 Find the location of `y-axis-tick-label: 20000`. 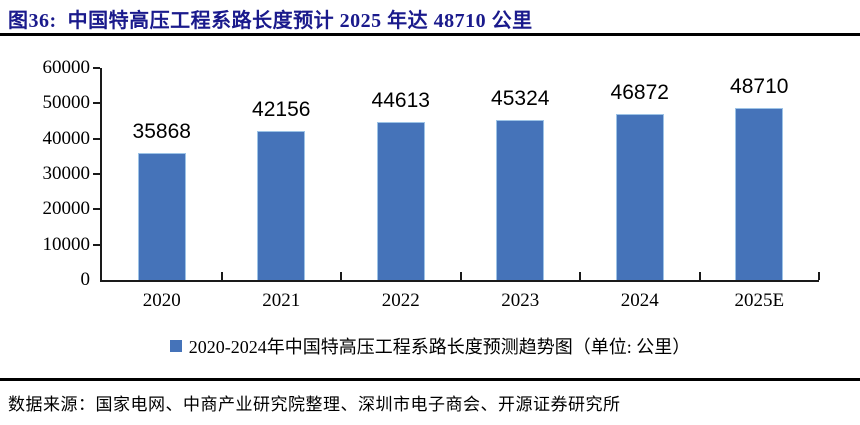

y-axis-tick-label: 20000 is located at coordinates (66, 209).